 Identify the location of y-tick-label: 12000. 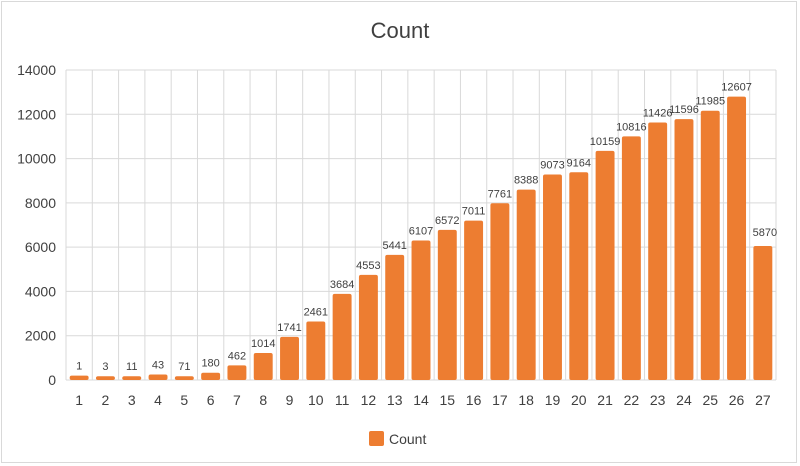
(36, 114).